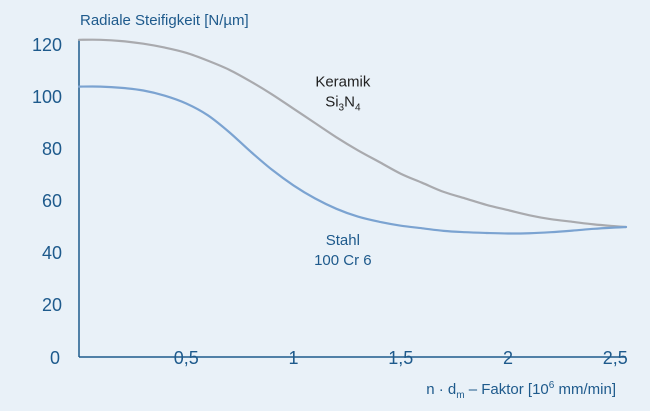  I want to click on x-tick-label: 0, so click(55, 358).